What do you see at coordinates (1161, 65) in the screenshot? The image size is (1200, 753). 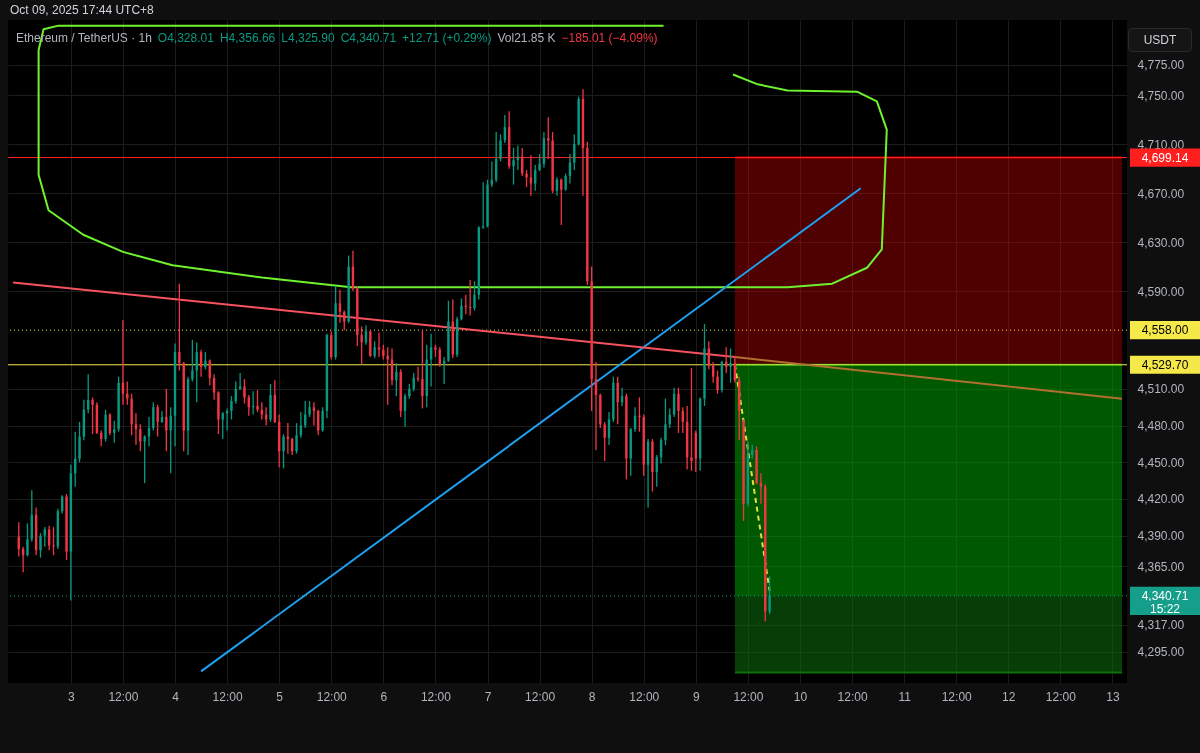 I see `y-tick-label: 4,775.00` at bounding box center [1161, 65].